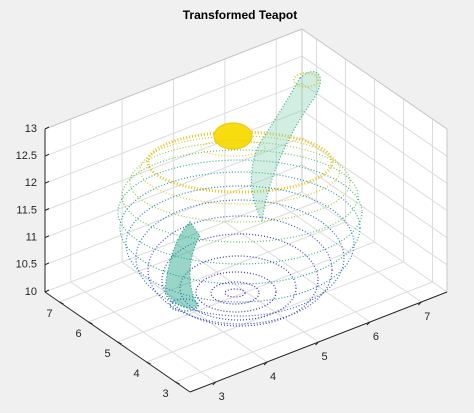 The height and width of the screenshot is (413, 474). What do you see at coordinates (136, 374) in the screenshot?
I see `y-tick-label: 4` at bounding box center [136, 374].